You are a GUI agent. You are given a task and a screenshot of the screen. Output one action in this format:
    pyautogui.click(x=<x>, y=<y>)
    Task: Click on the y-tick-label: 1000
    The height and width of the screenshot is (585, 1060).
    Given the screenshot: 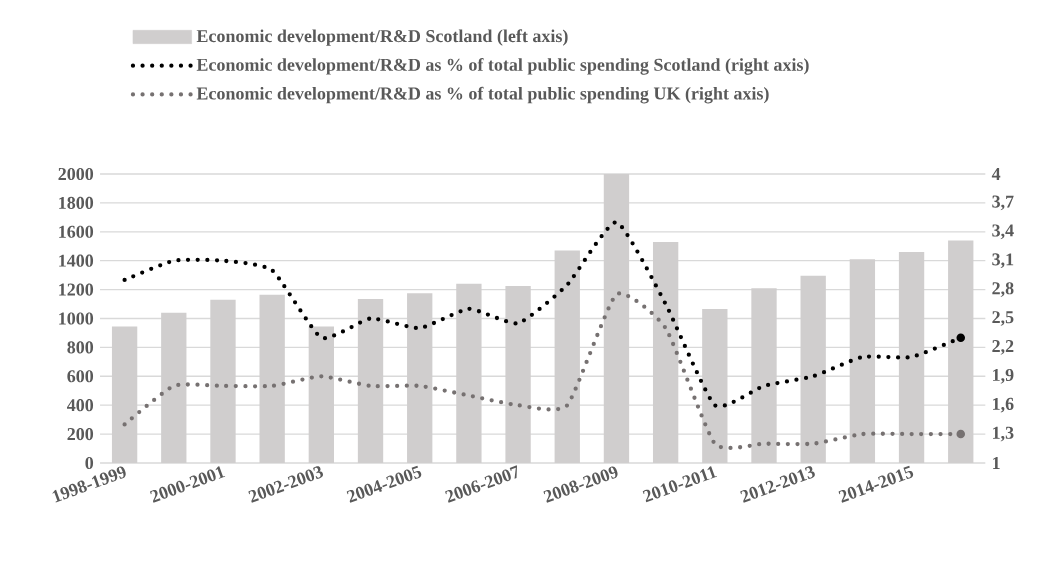 What is the action you would take?
    pyautogui.click(x=76, y=318)
    